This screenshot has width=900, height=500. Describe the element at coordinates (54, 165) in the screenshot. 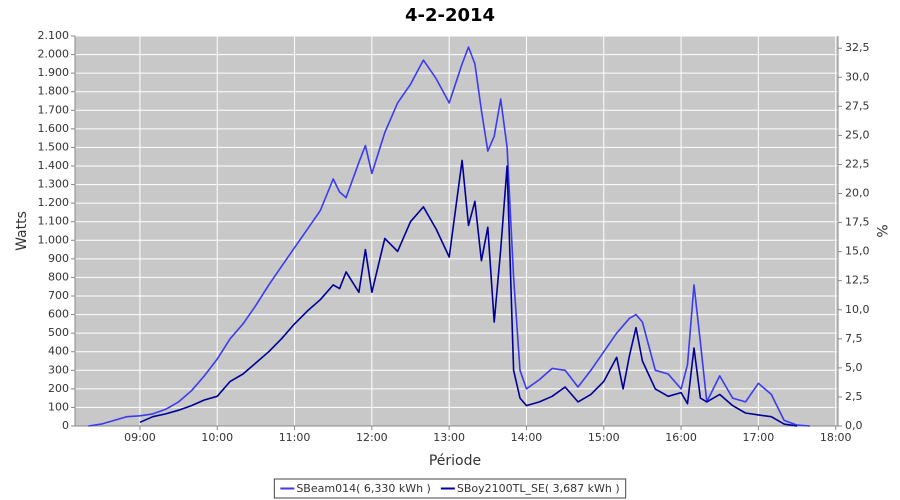

I see `y-tick-label: 1.400` at that location.